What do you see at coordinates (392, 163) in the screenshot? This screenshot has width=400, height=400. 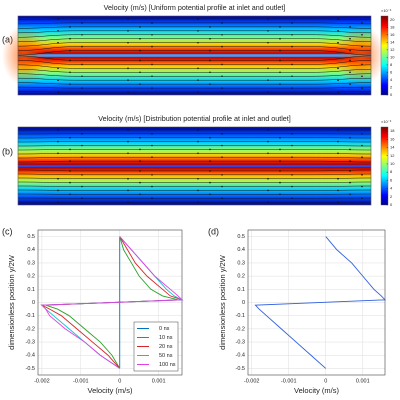 I see `colorbar-tick-label: 10` at bounding box center [392, 163].